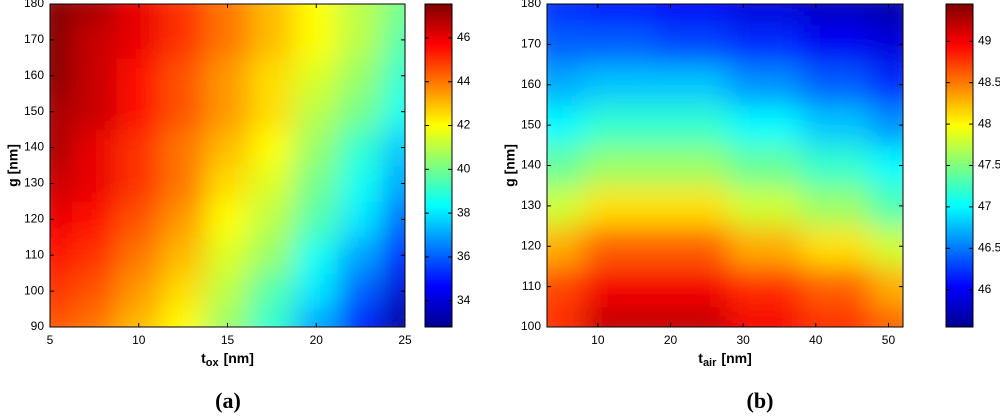 This screenshot has height=416, width=1000. What do you see at coordinates (736, 358) in the screenshot?
I see `x-label-rest: [nm]` at bounding box center [736, 358].